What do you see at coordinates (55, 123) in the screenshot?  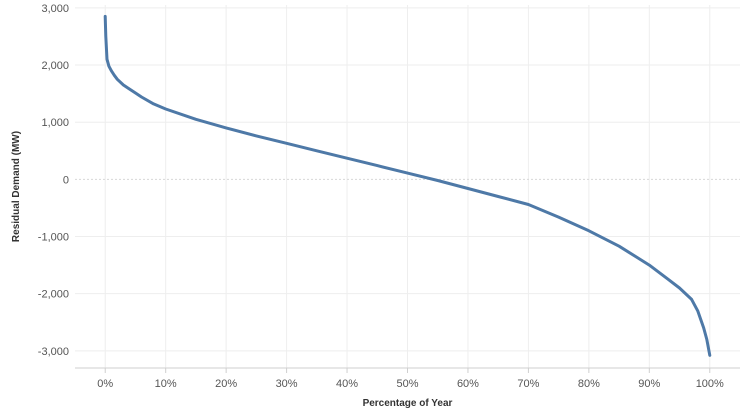 I see `y-tick-label: 1,000` at bounding box center [55, 123].